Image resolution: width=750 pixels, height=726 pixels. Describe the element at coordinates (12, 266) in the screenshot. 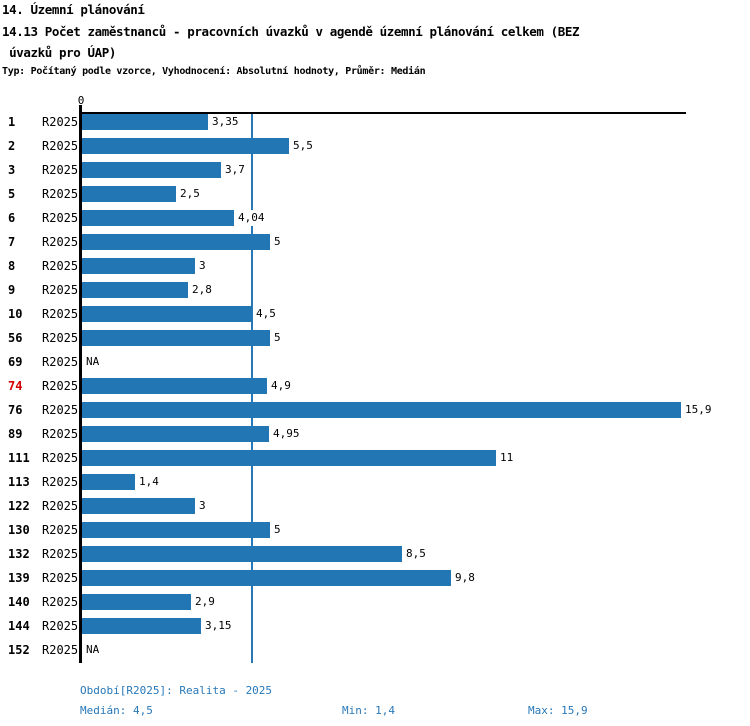

I see `row-number: 8` at that location.